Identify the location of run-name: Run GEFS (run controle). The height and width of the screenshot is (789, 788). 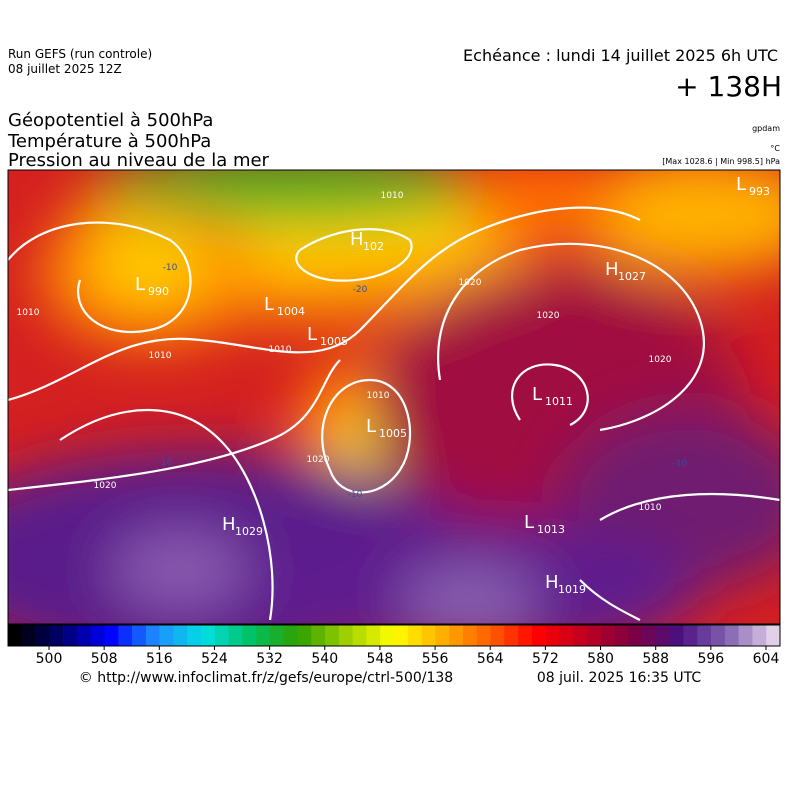
(80, 54).